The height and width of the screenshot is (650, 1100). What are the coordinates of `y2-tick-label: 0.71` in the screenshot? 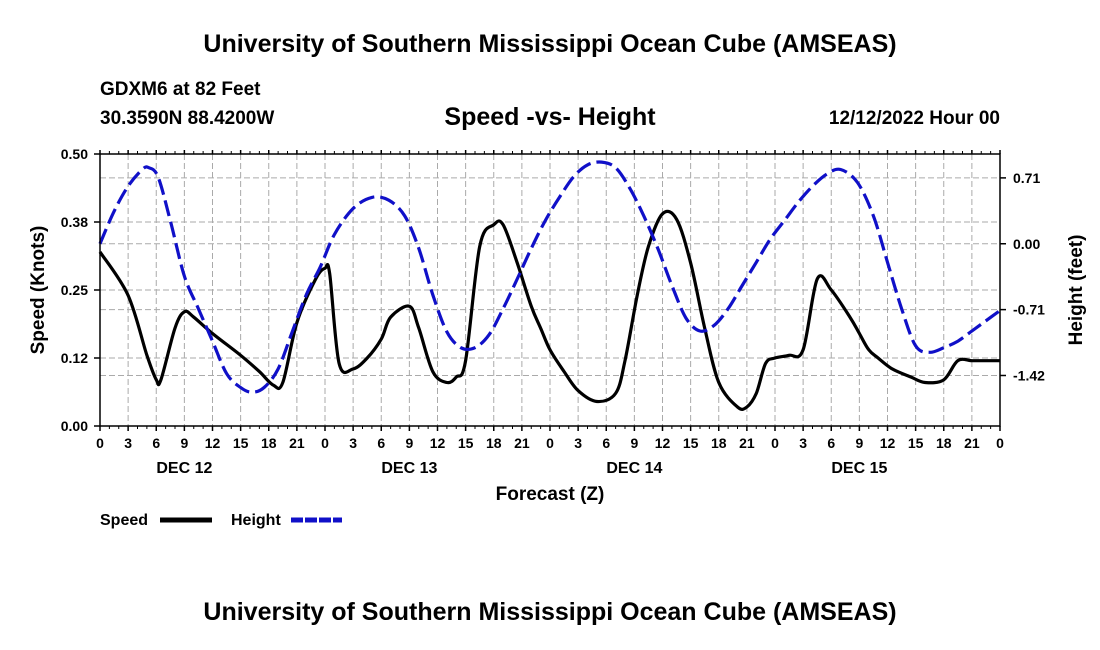 It's located at (1026, 178).